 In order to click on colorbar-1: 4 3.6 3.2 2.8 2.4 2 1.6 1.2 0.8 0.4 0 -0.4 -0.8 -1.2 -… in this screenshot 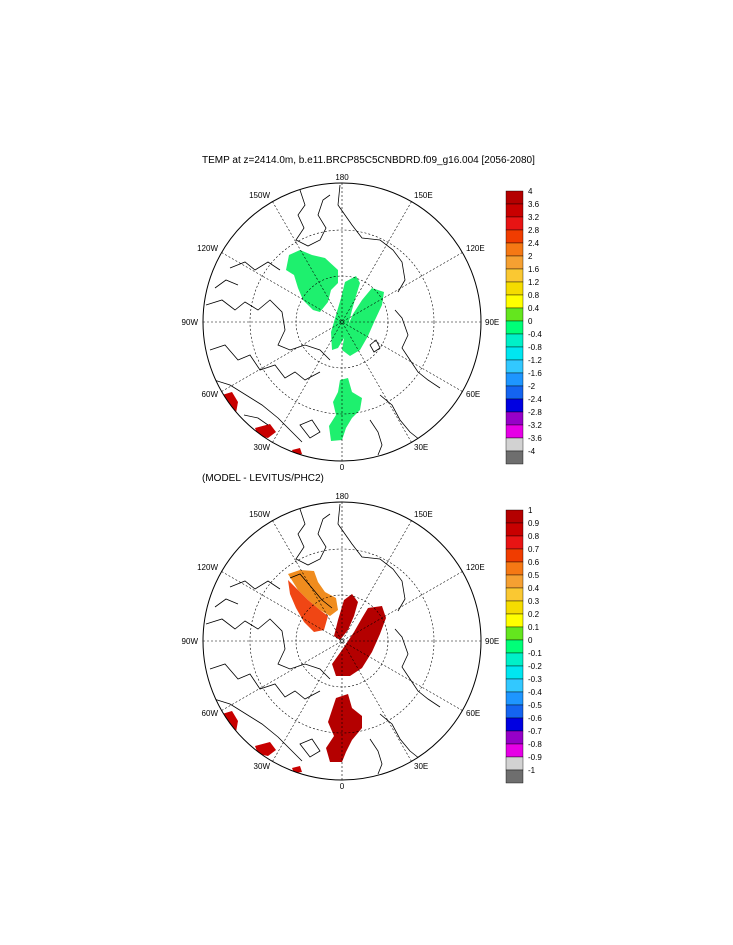, I will do `click(523, 326)`.